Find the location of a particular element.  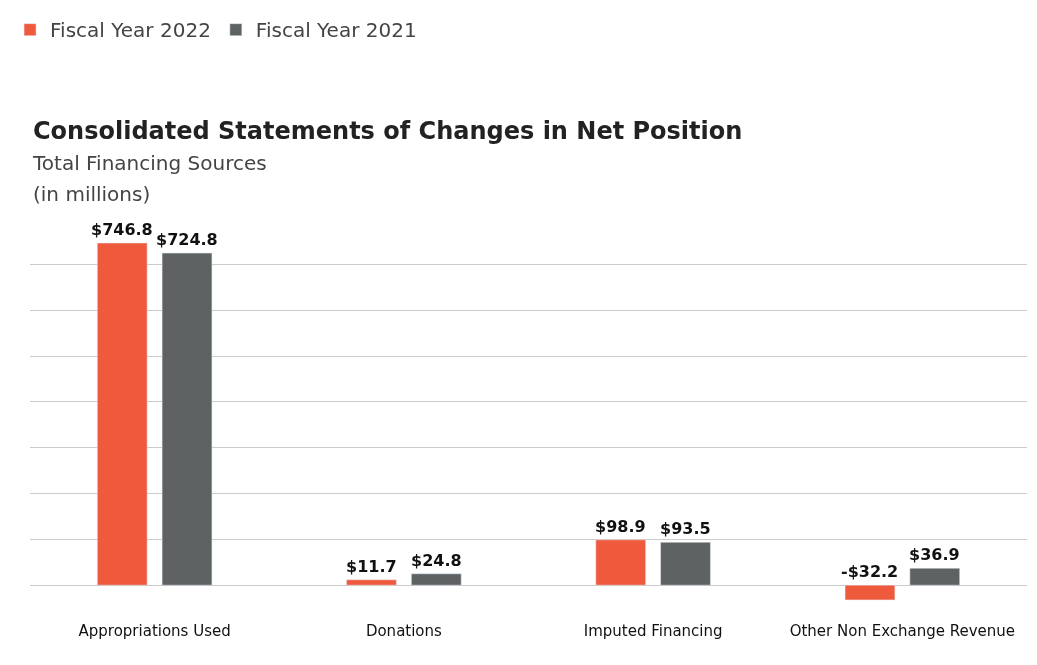

x-tick-label: Imputed Financing is located at coordinates (653, 631).